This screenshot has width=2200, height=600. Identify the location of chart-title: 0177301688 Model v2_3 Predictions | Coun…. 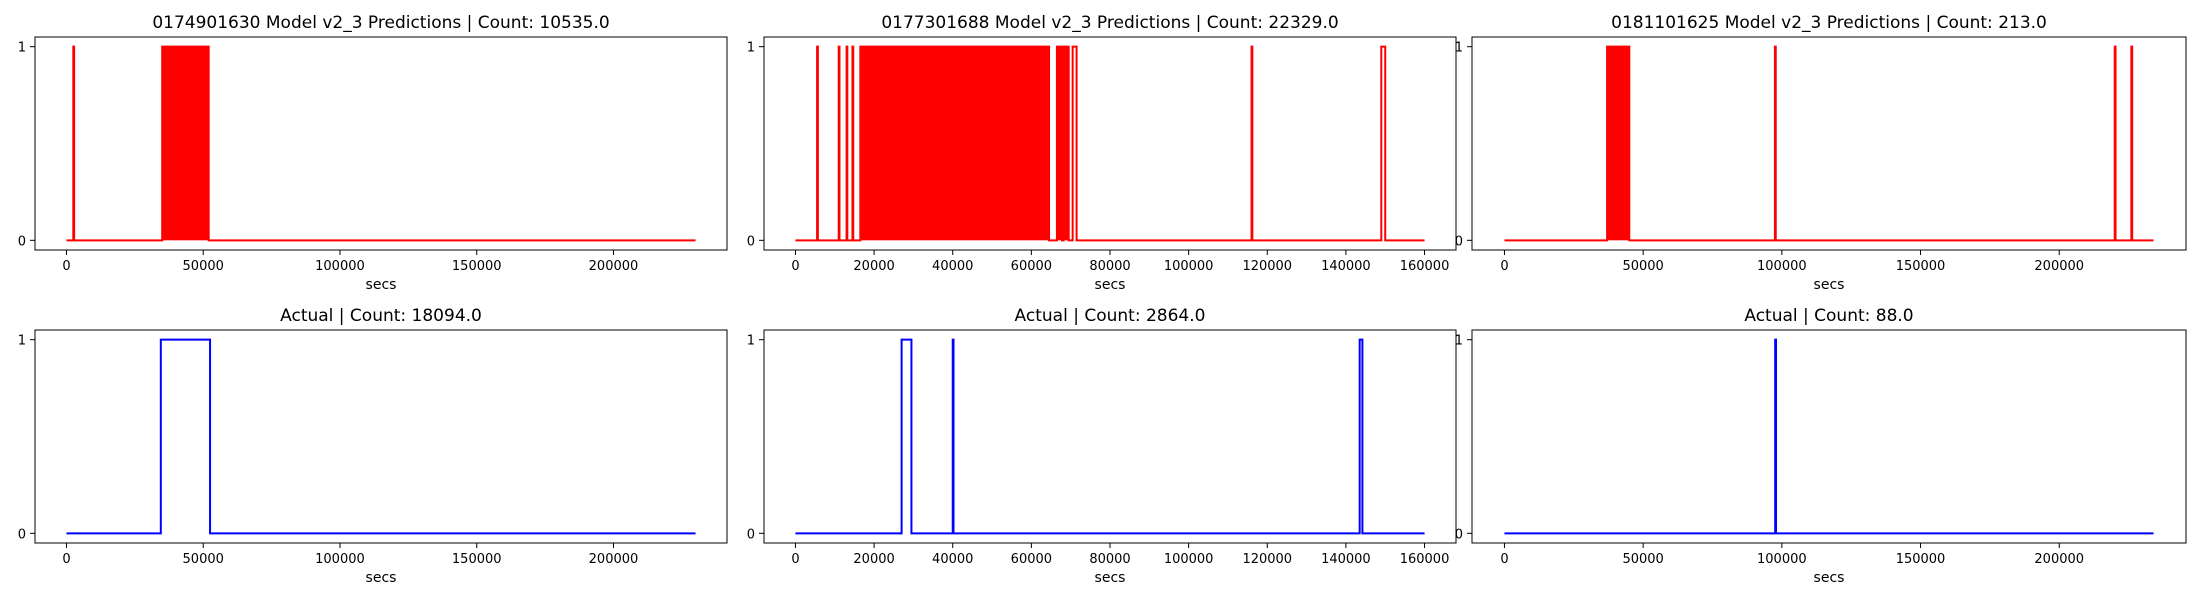
(1109, 23).